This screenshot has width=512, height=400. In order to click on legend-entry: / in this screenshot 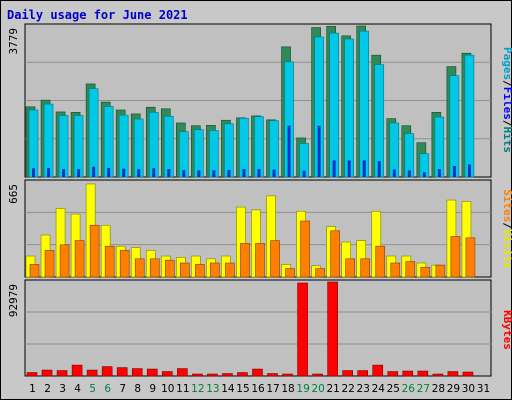, I will do `click(506, 225)`.